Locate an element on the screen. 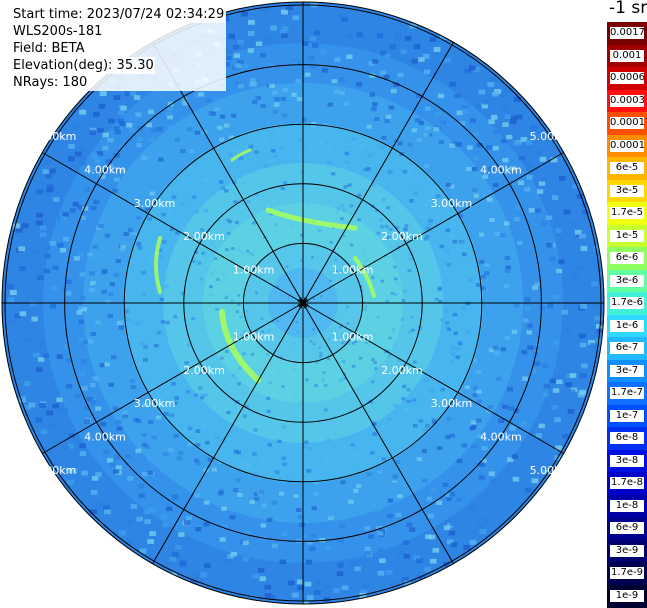  ring-label-4-1: 4.00km is located at coordinates (501, 170).